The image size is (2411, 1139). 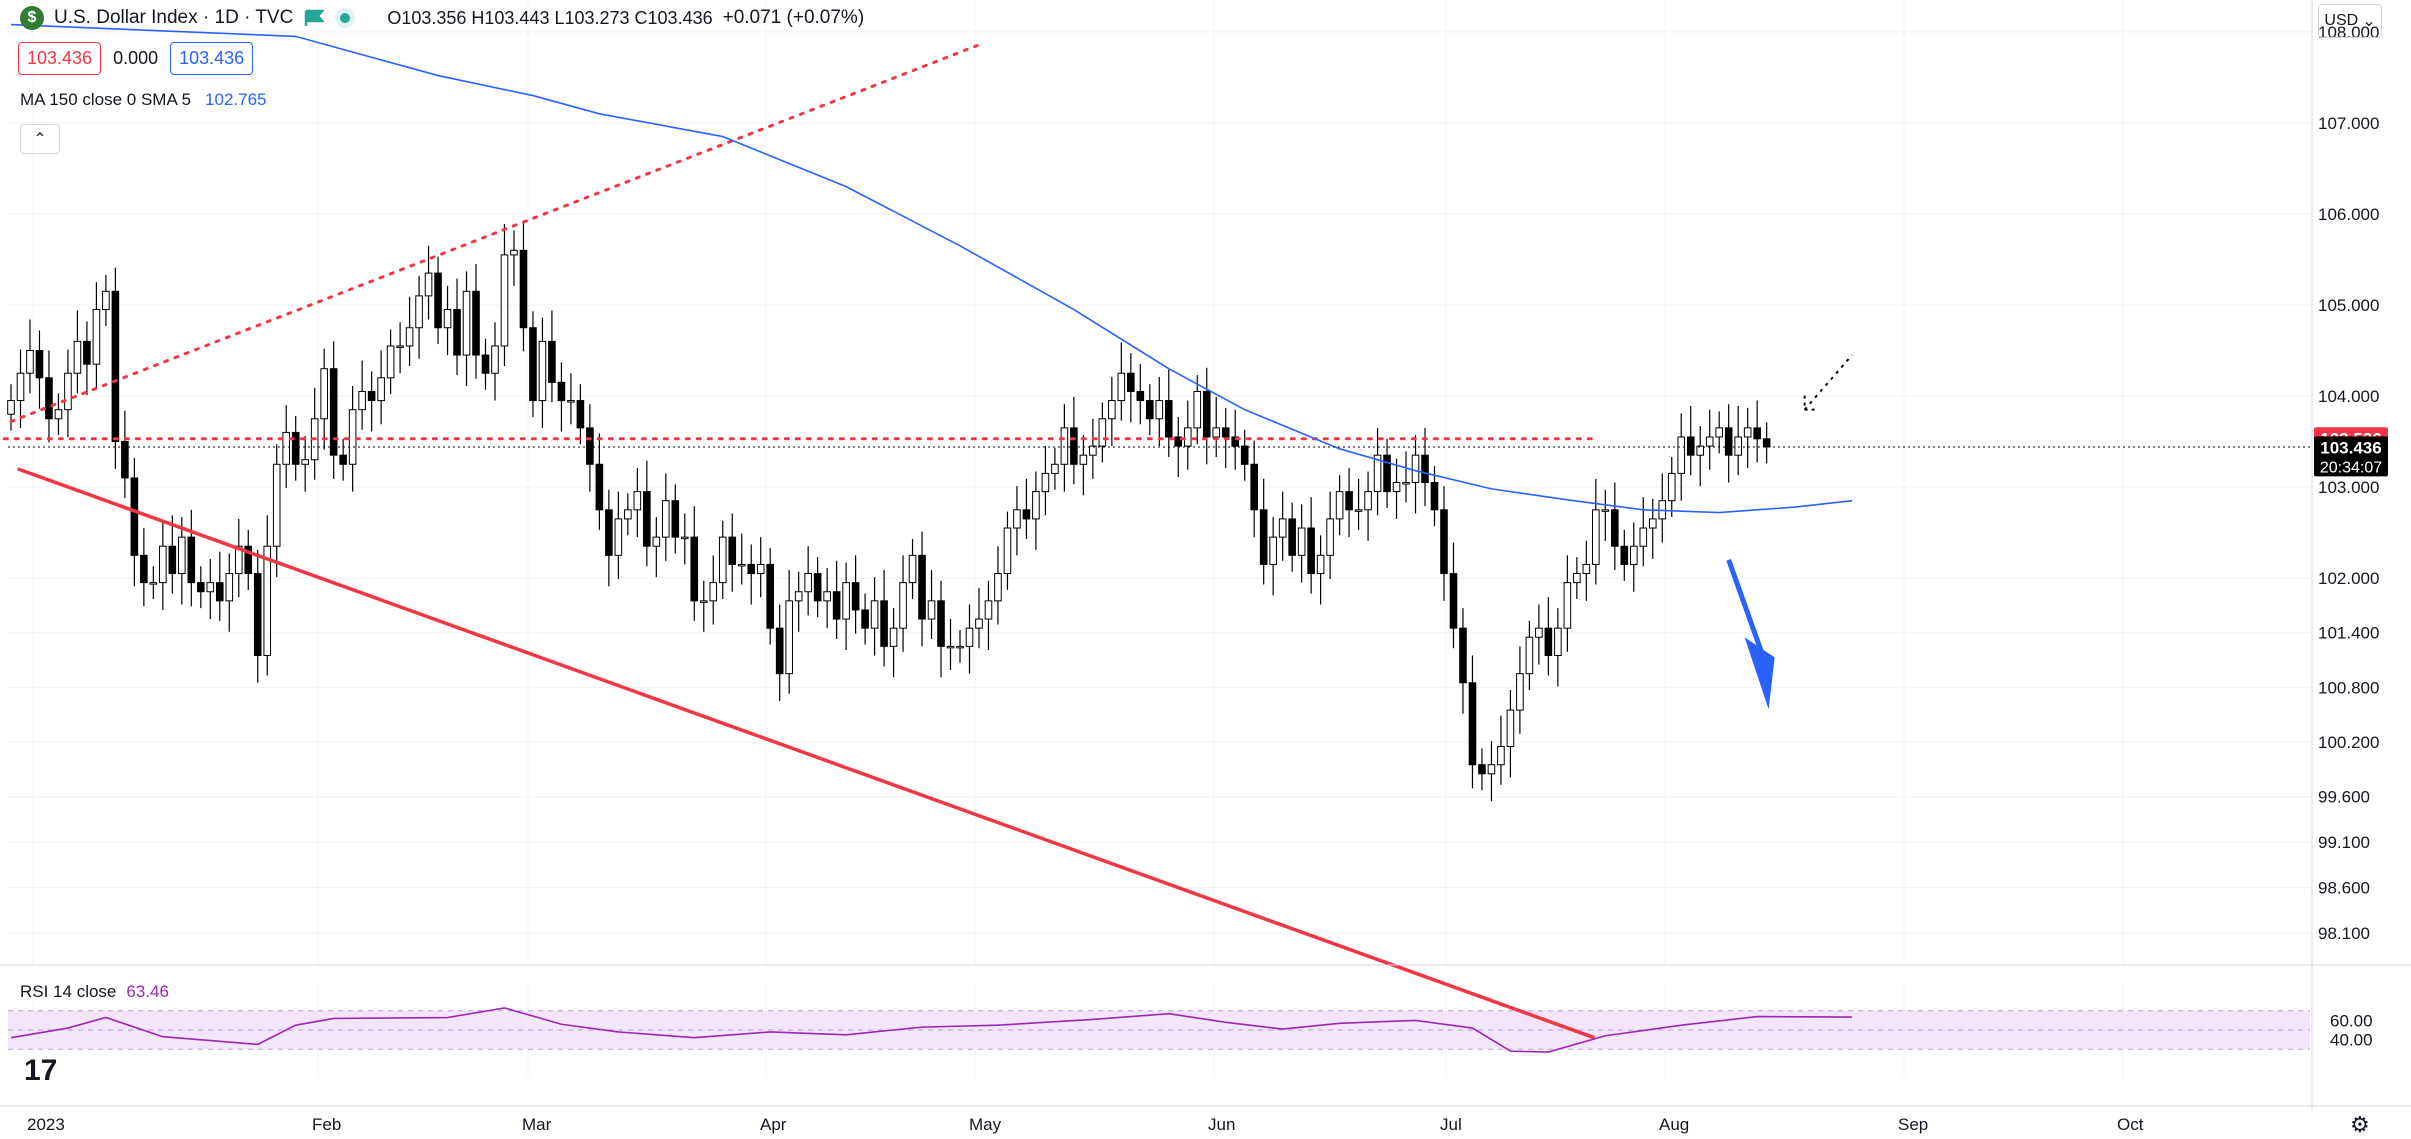 I want to click on up-arrow-head, so click(x=1811, y=403).